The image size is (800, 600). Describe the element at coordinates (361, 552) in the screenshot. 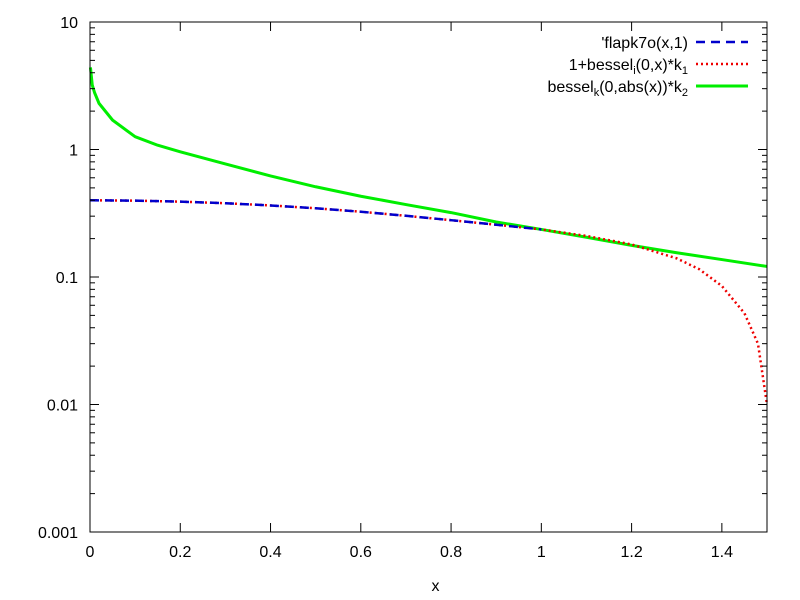

I see `x-tick-label: 0.6` at that location.